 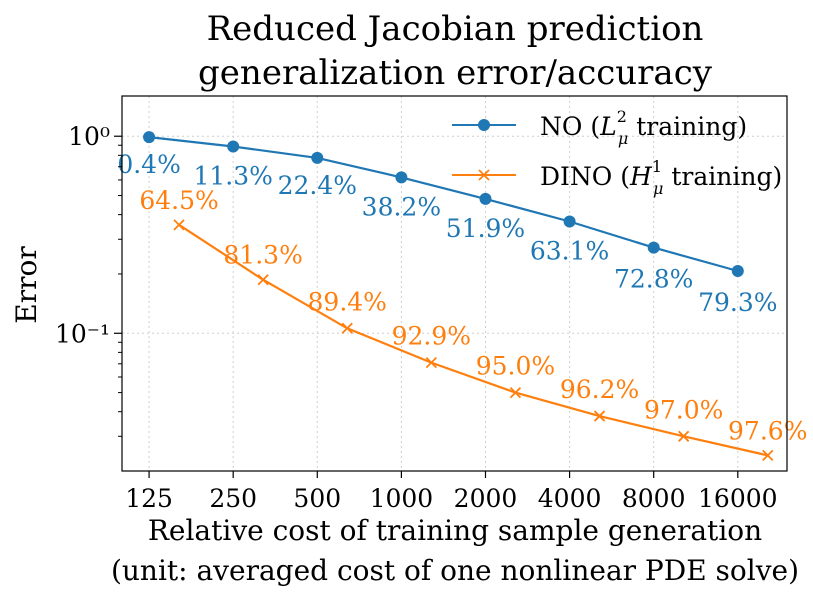 What do you see at coordinates (402, 498) in the screenshot?
I see `x-tick-label: 1000` at bounding box center [402, 498].